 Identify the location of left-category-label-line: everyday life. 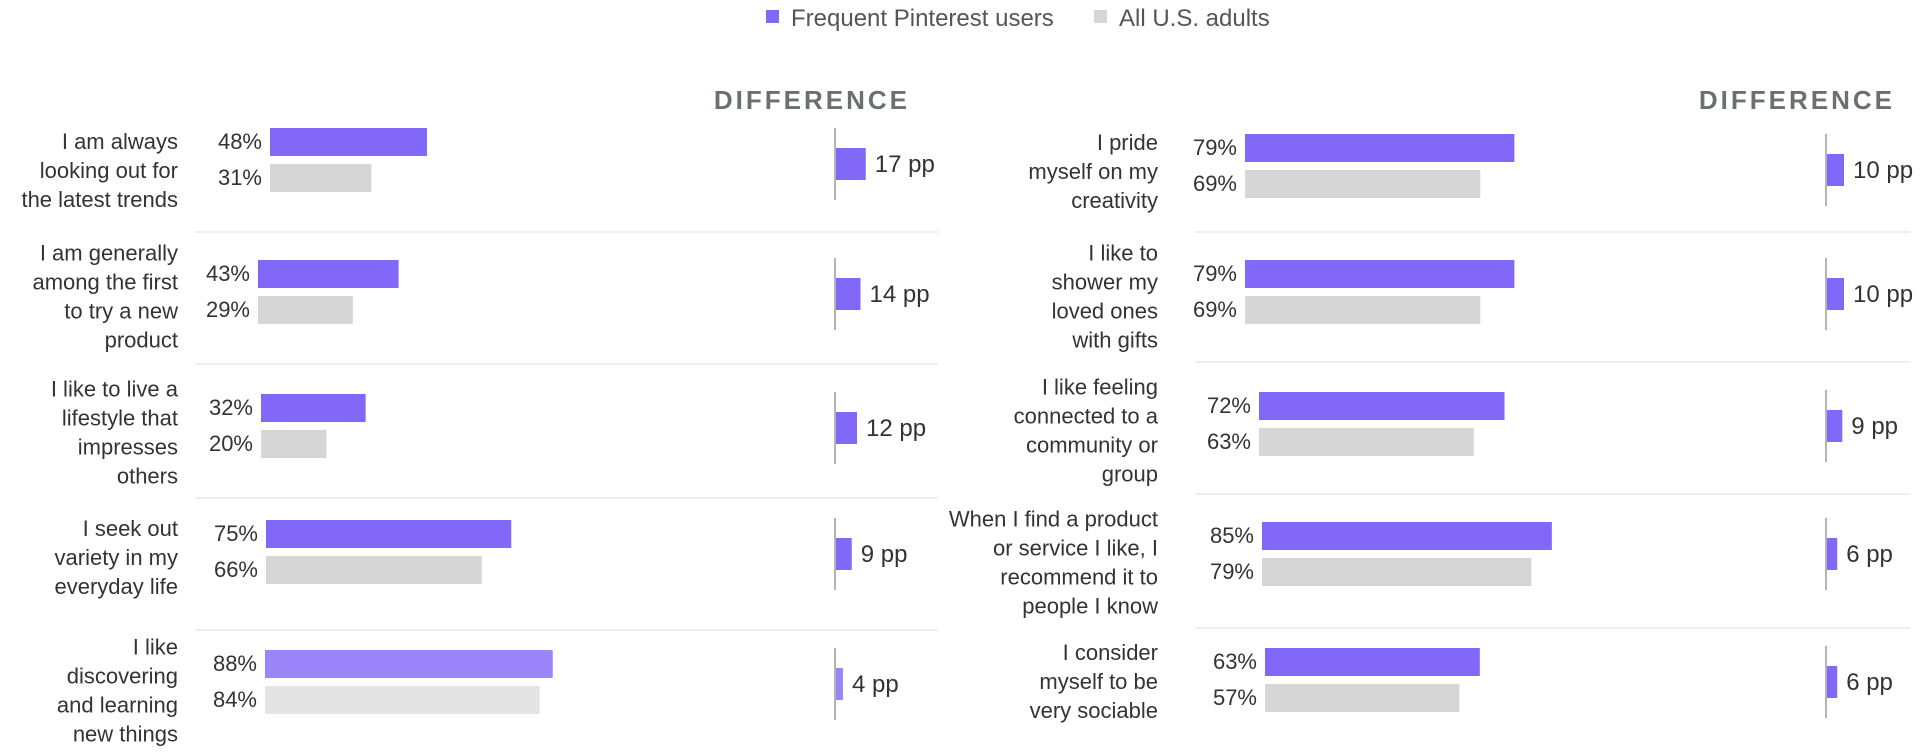
(116, 586).